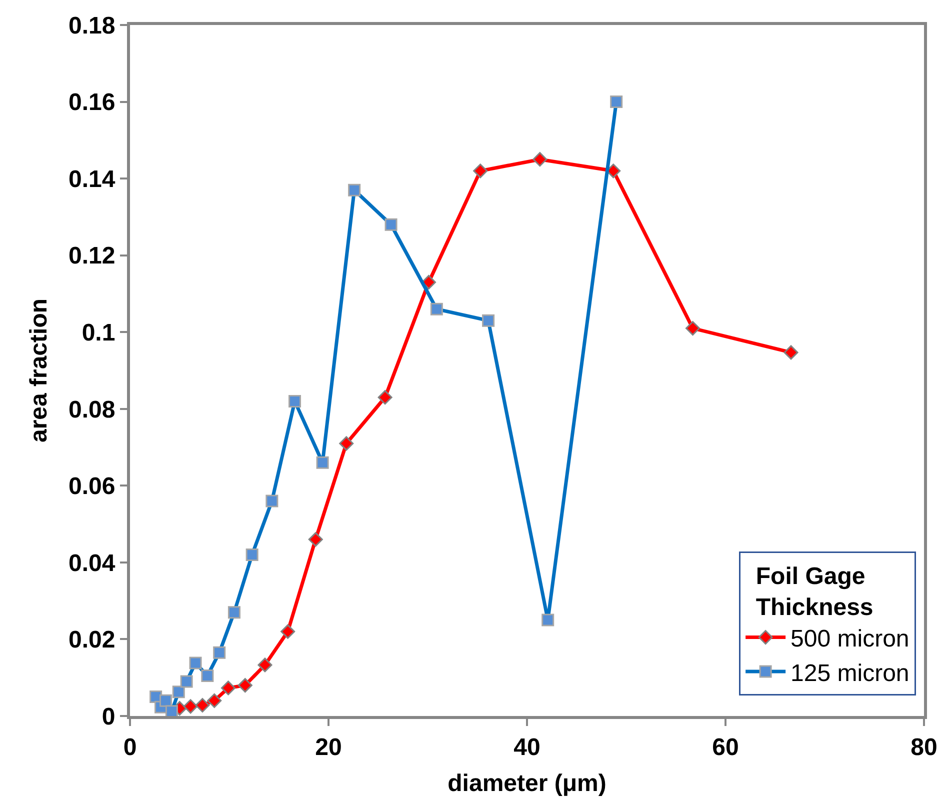  I want to click on y-tick-label: 0.14, so click(92, 179).